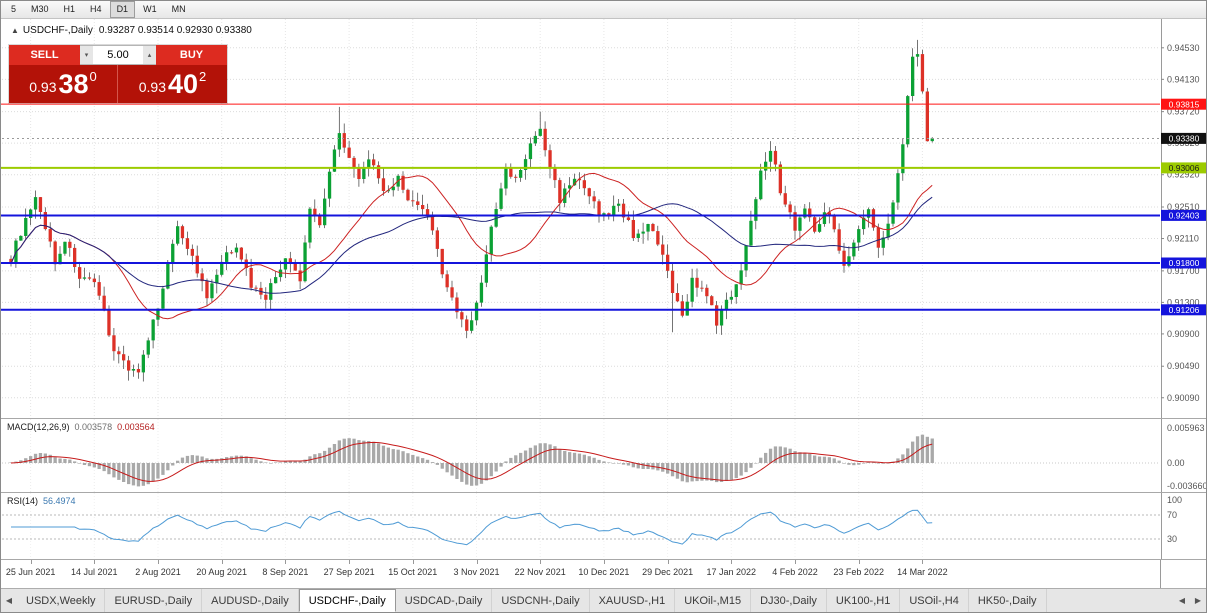 The height and width of the screenshot is (613, 1207). What do you see at coordinates (154, 600) in the screenshot?
I see `chart-tab-eurusd-daily: EURUSD-,Daily` at bounding box center [154, 600].